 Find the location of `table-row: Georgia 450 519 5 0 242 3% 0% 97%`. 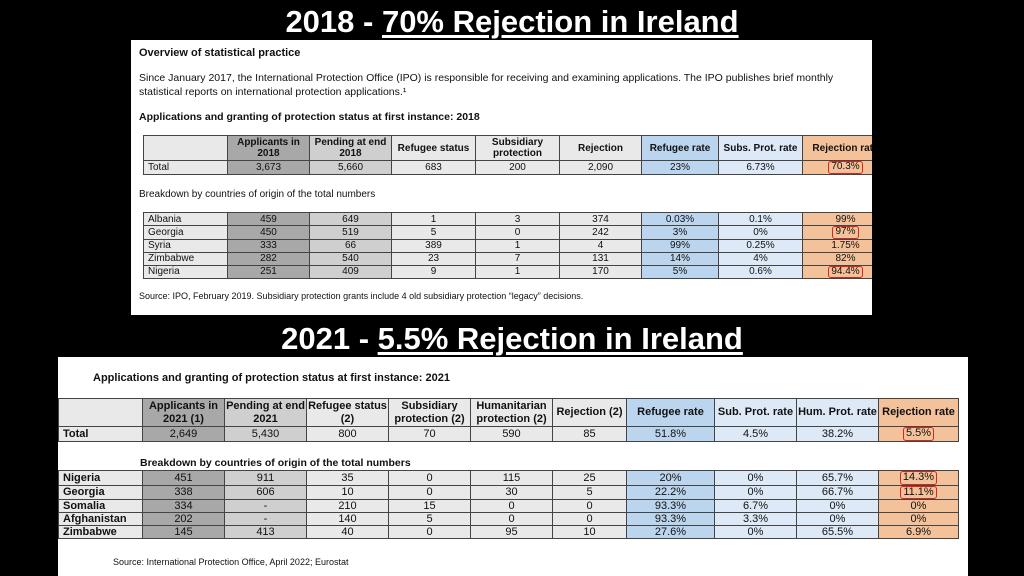

table-row: Georgia 450 519 5 0 242 3% 0% 97% is located at coordinates (507, 232).